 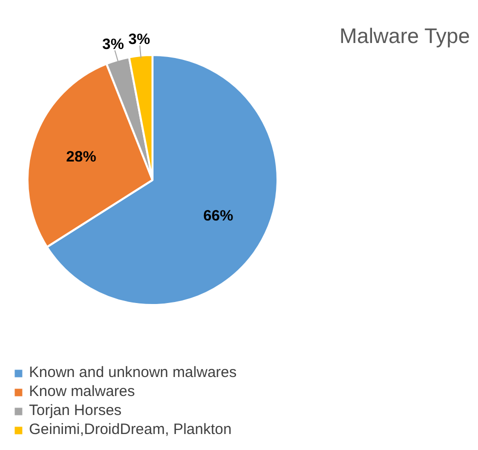 I want to click on legend-label: Geinimi,DroidDream, Plankton, so click(x=130, y=429).